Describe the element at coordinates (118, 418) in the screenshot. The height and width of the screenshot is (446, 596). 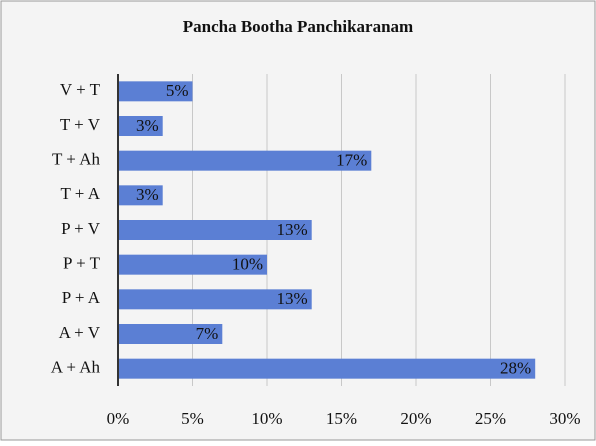
I see `x-tick-label: 0%` at that location.